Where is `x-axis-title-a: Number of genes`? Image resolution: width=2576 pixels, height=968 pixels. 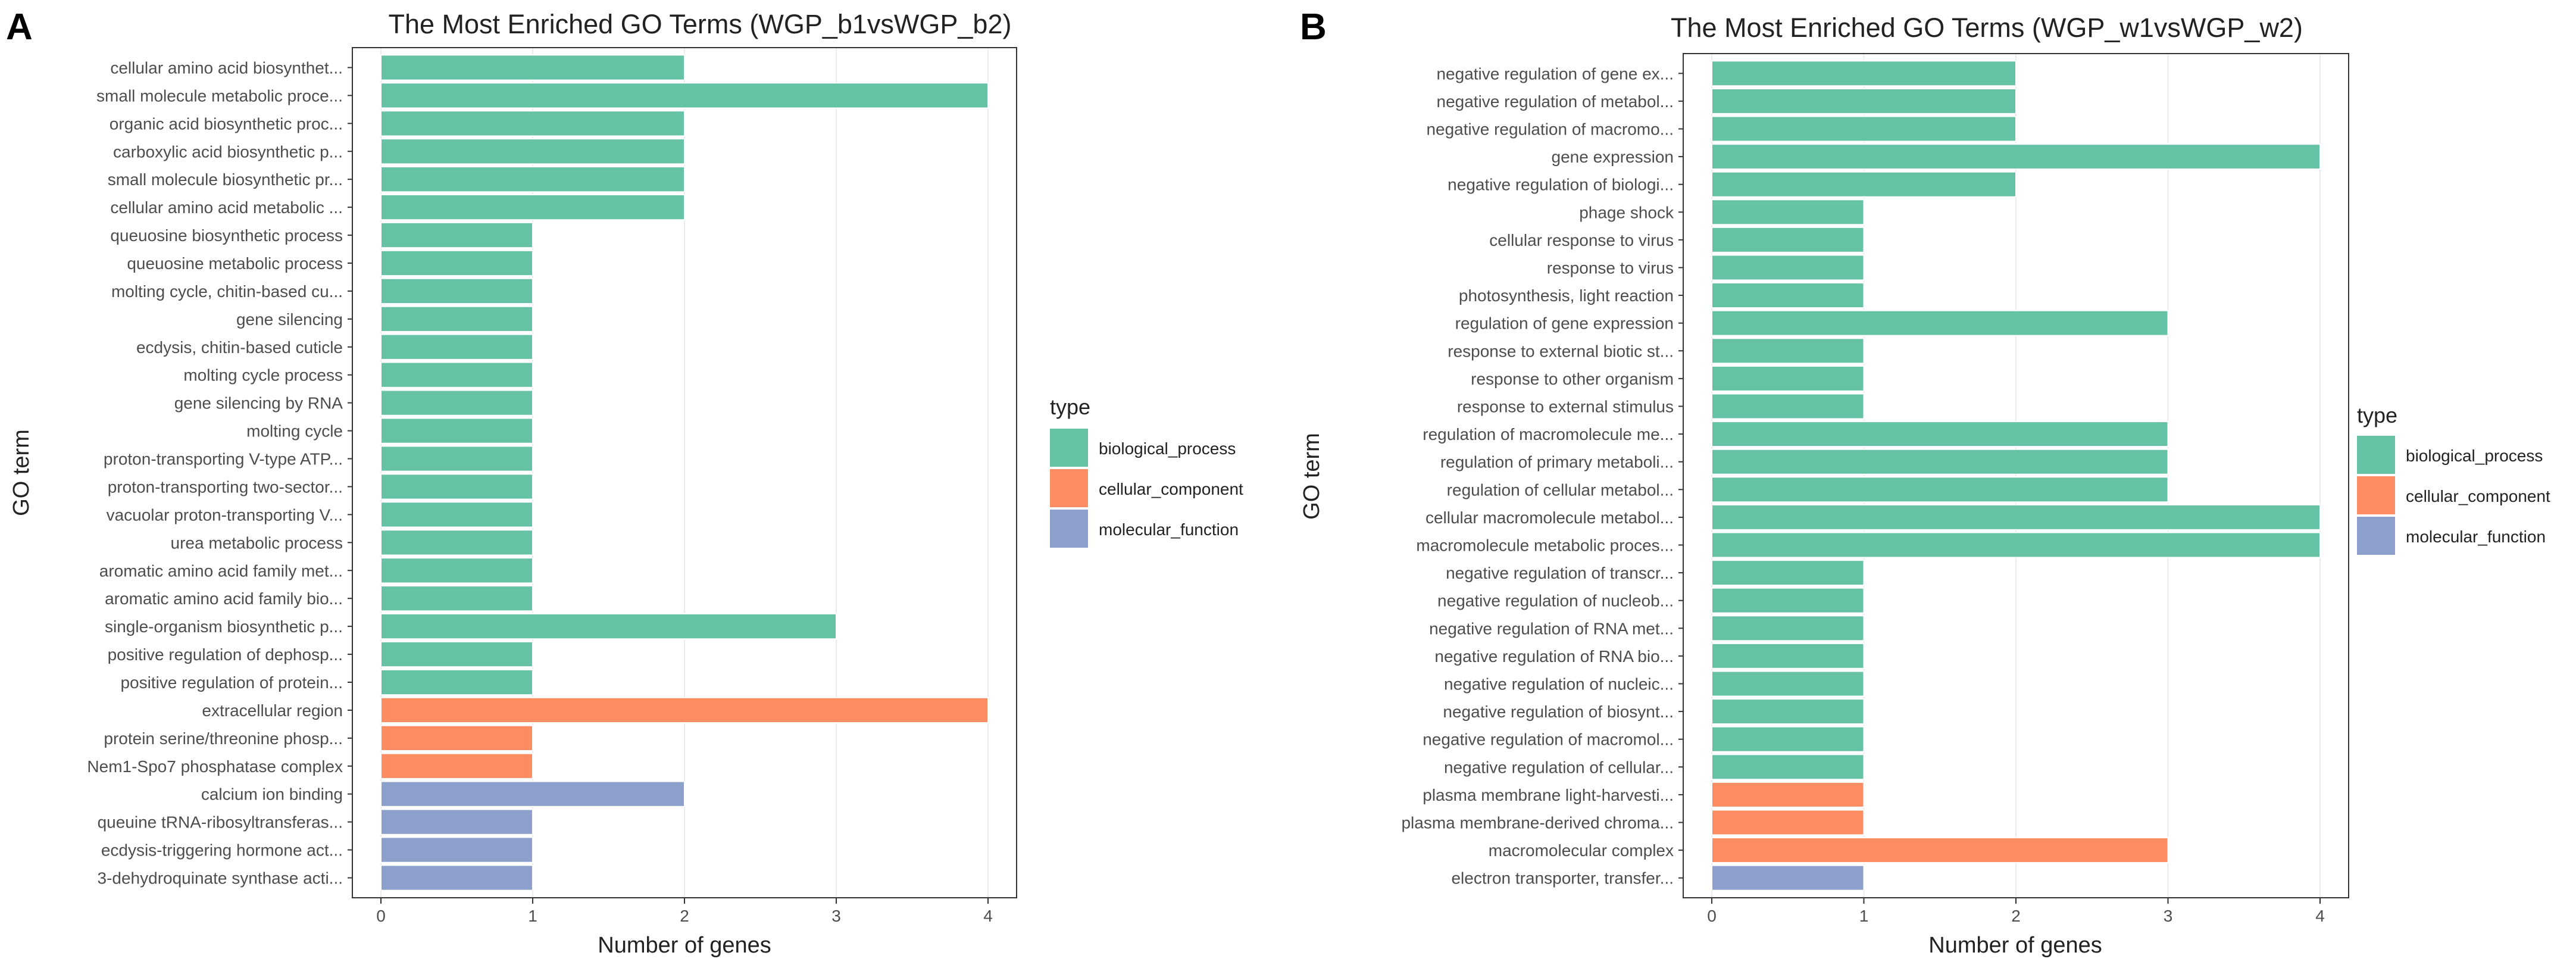 x-axis-title-a: Number of genes is located at coordinates (684, 945).